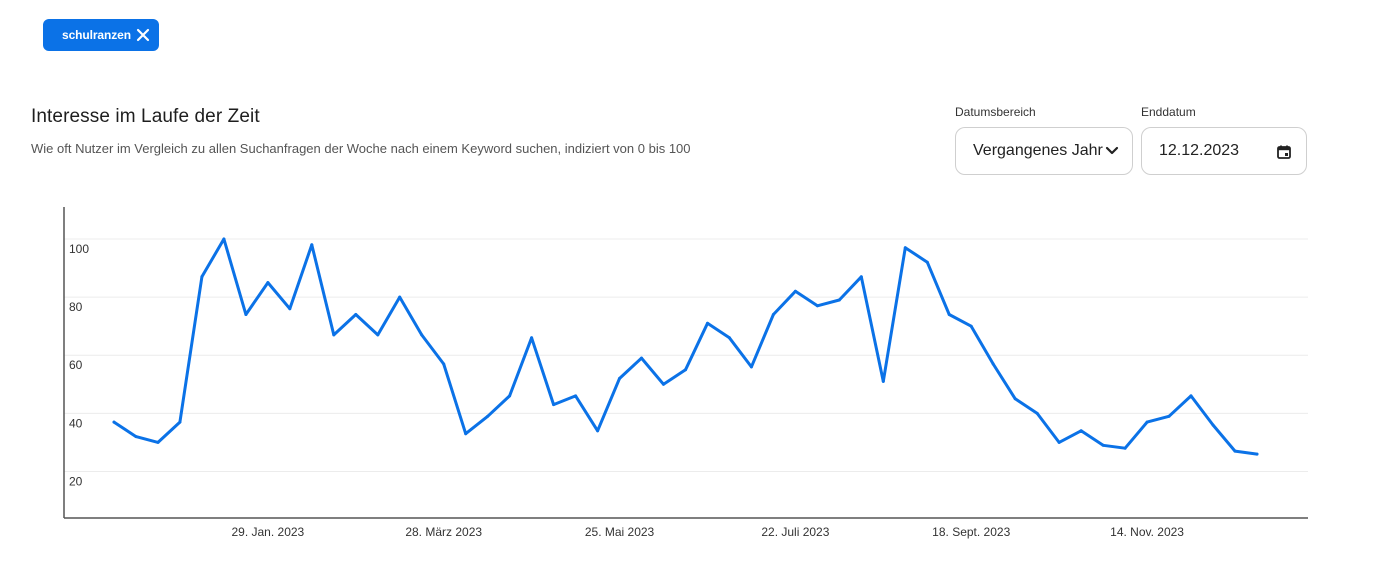 Image resolution: width=1373 pixels, height=567 pixels. What do you see at coordinates (1112, 150) in the screenshot?
I see `chevron-down-icon` at bounding box center [1112, 150].